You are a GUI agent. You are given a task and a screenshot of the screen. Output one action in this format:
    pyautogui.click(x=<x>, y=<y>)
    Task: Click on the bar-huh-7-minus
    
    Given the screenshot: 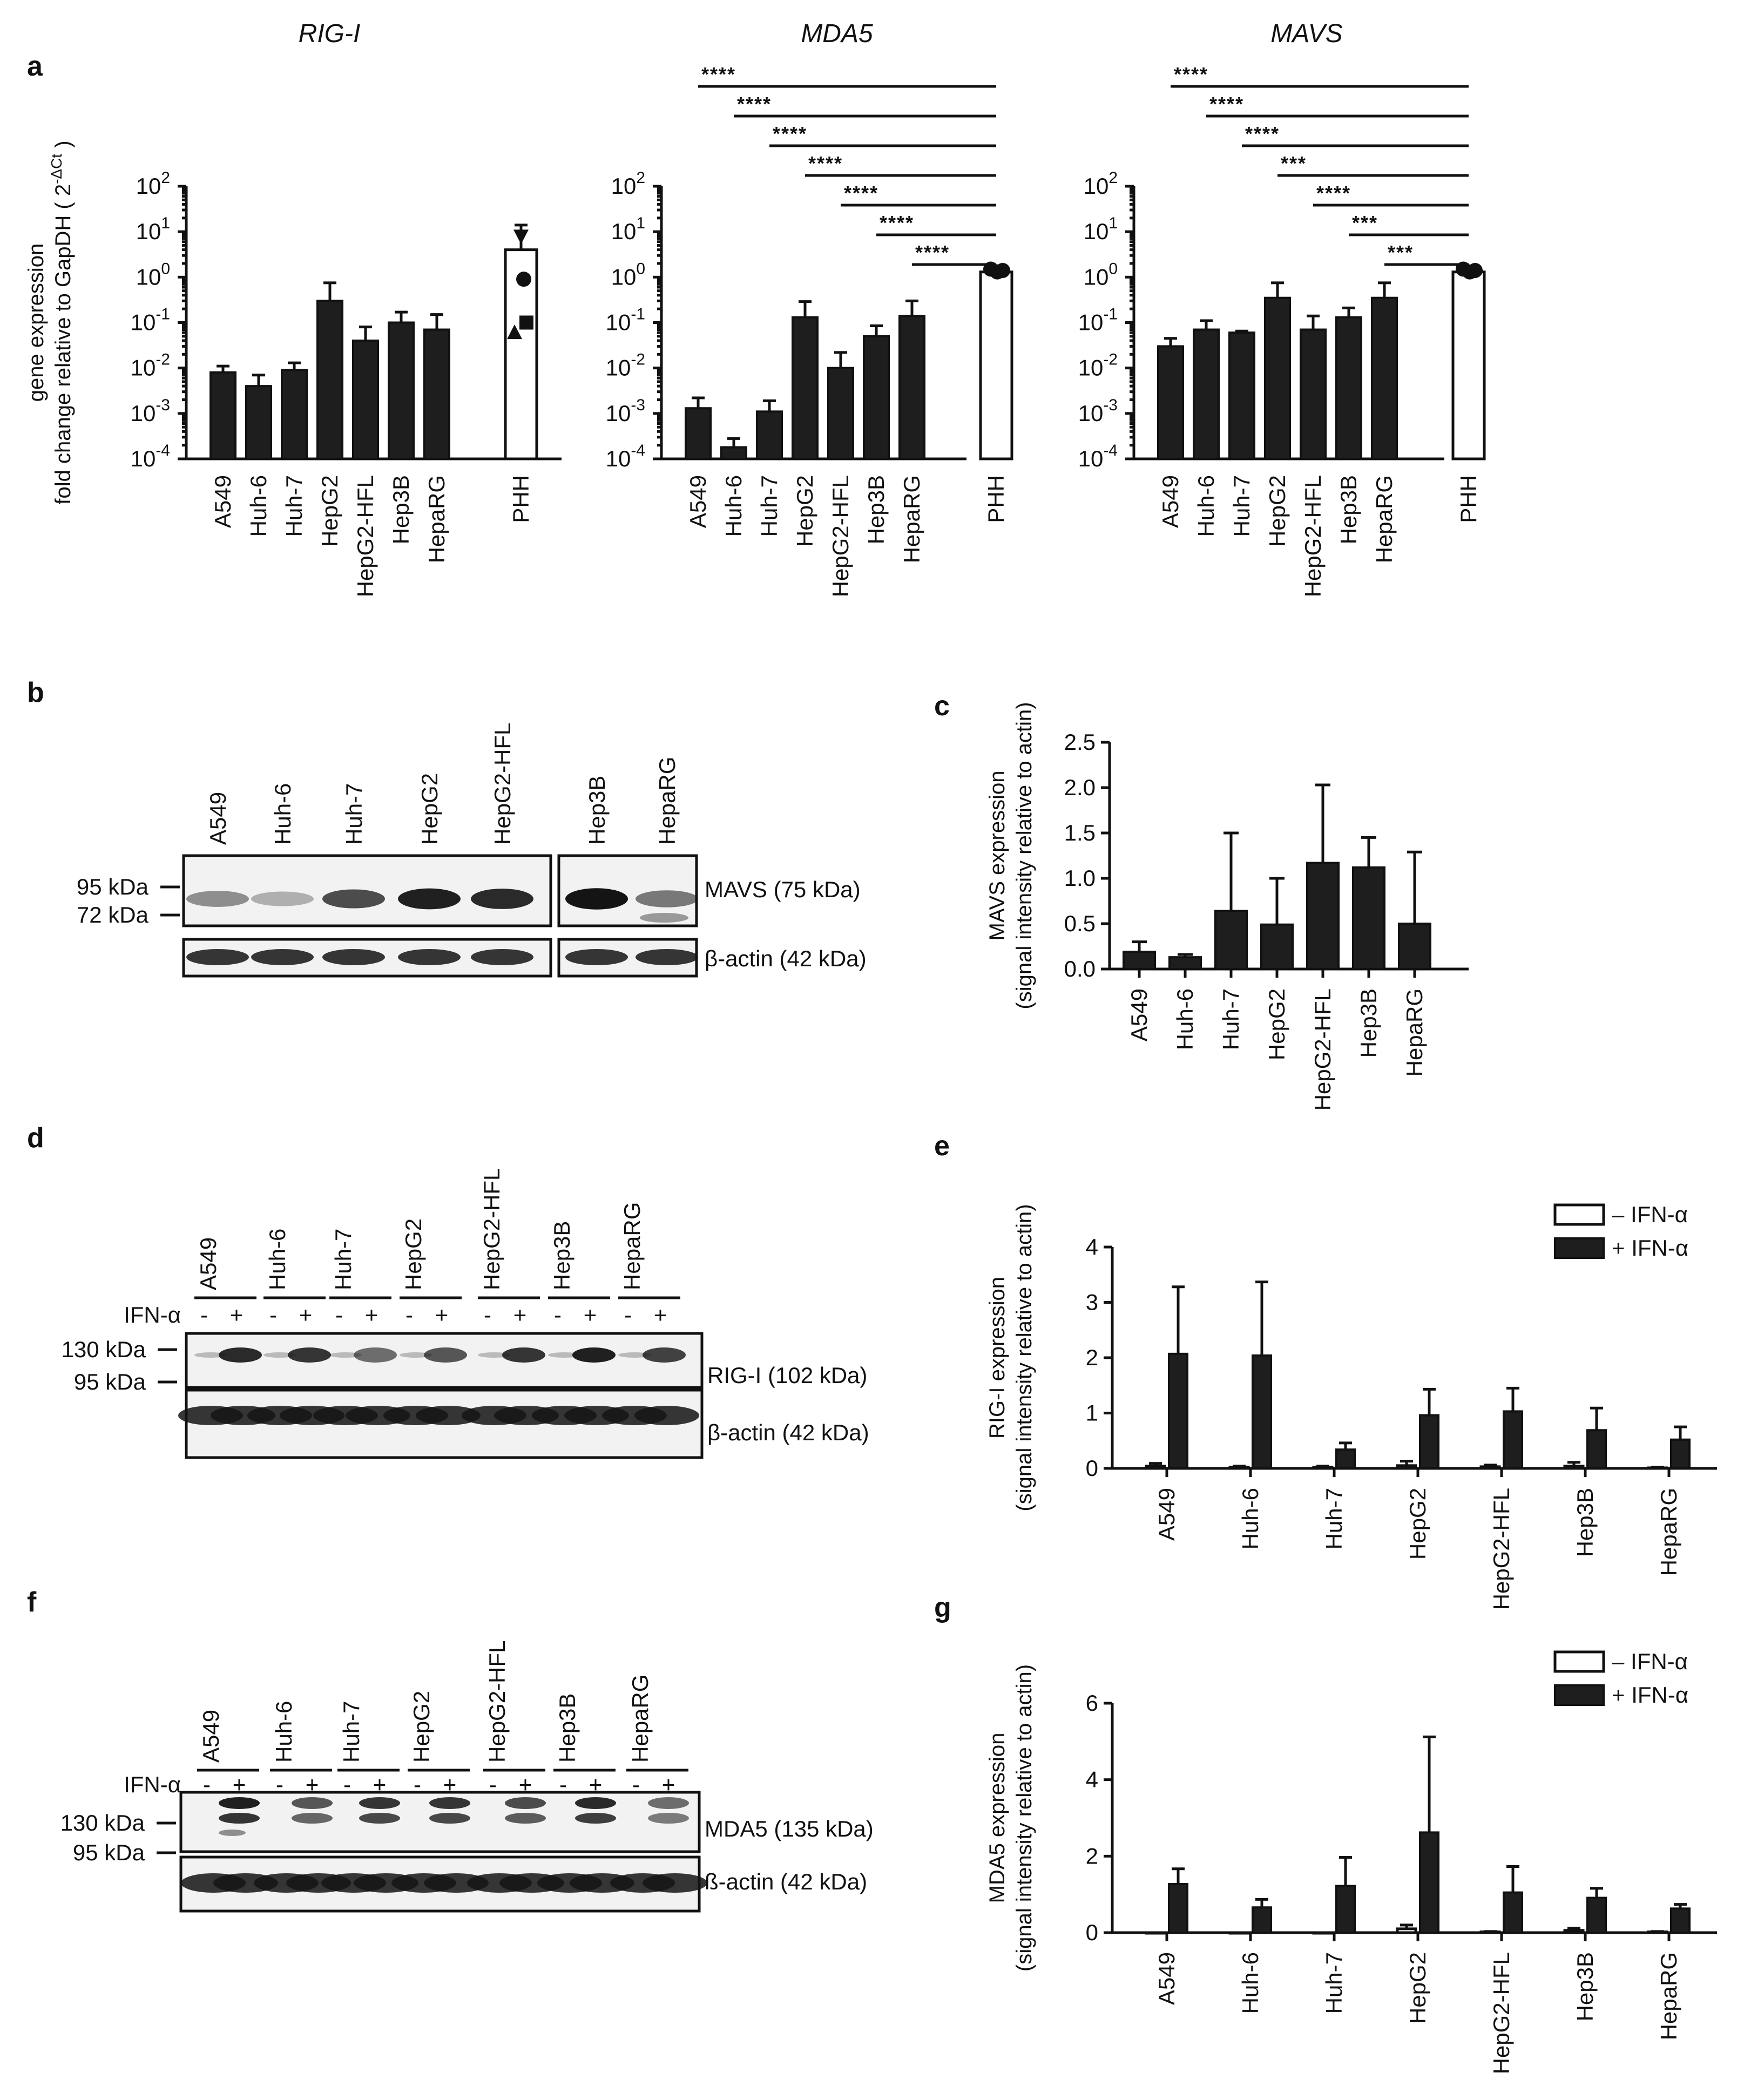 What is the action you would take?
    pyautogui.click(x=1323, y=1468)
    